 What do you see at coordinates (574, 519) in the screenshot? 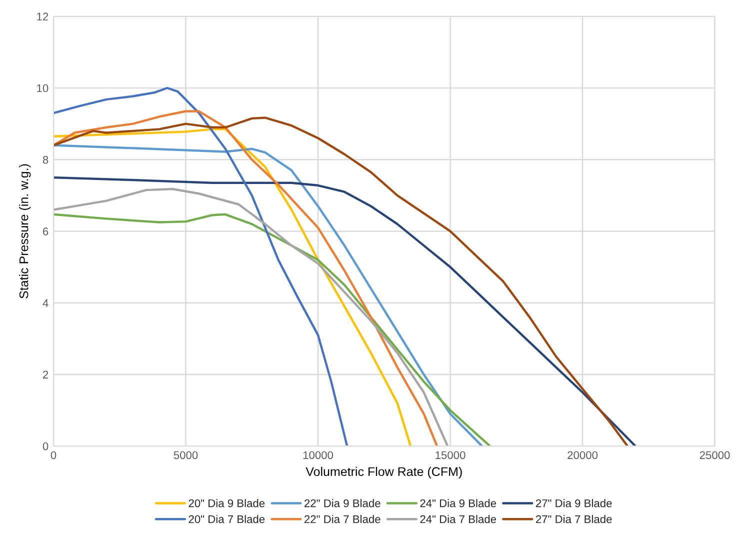
I see `legend-label: 27" Dia 7 Blade` at bounding box center [574, 519].